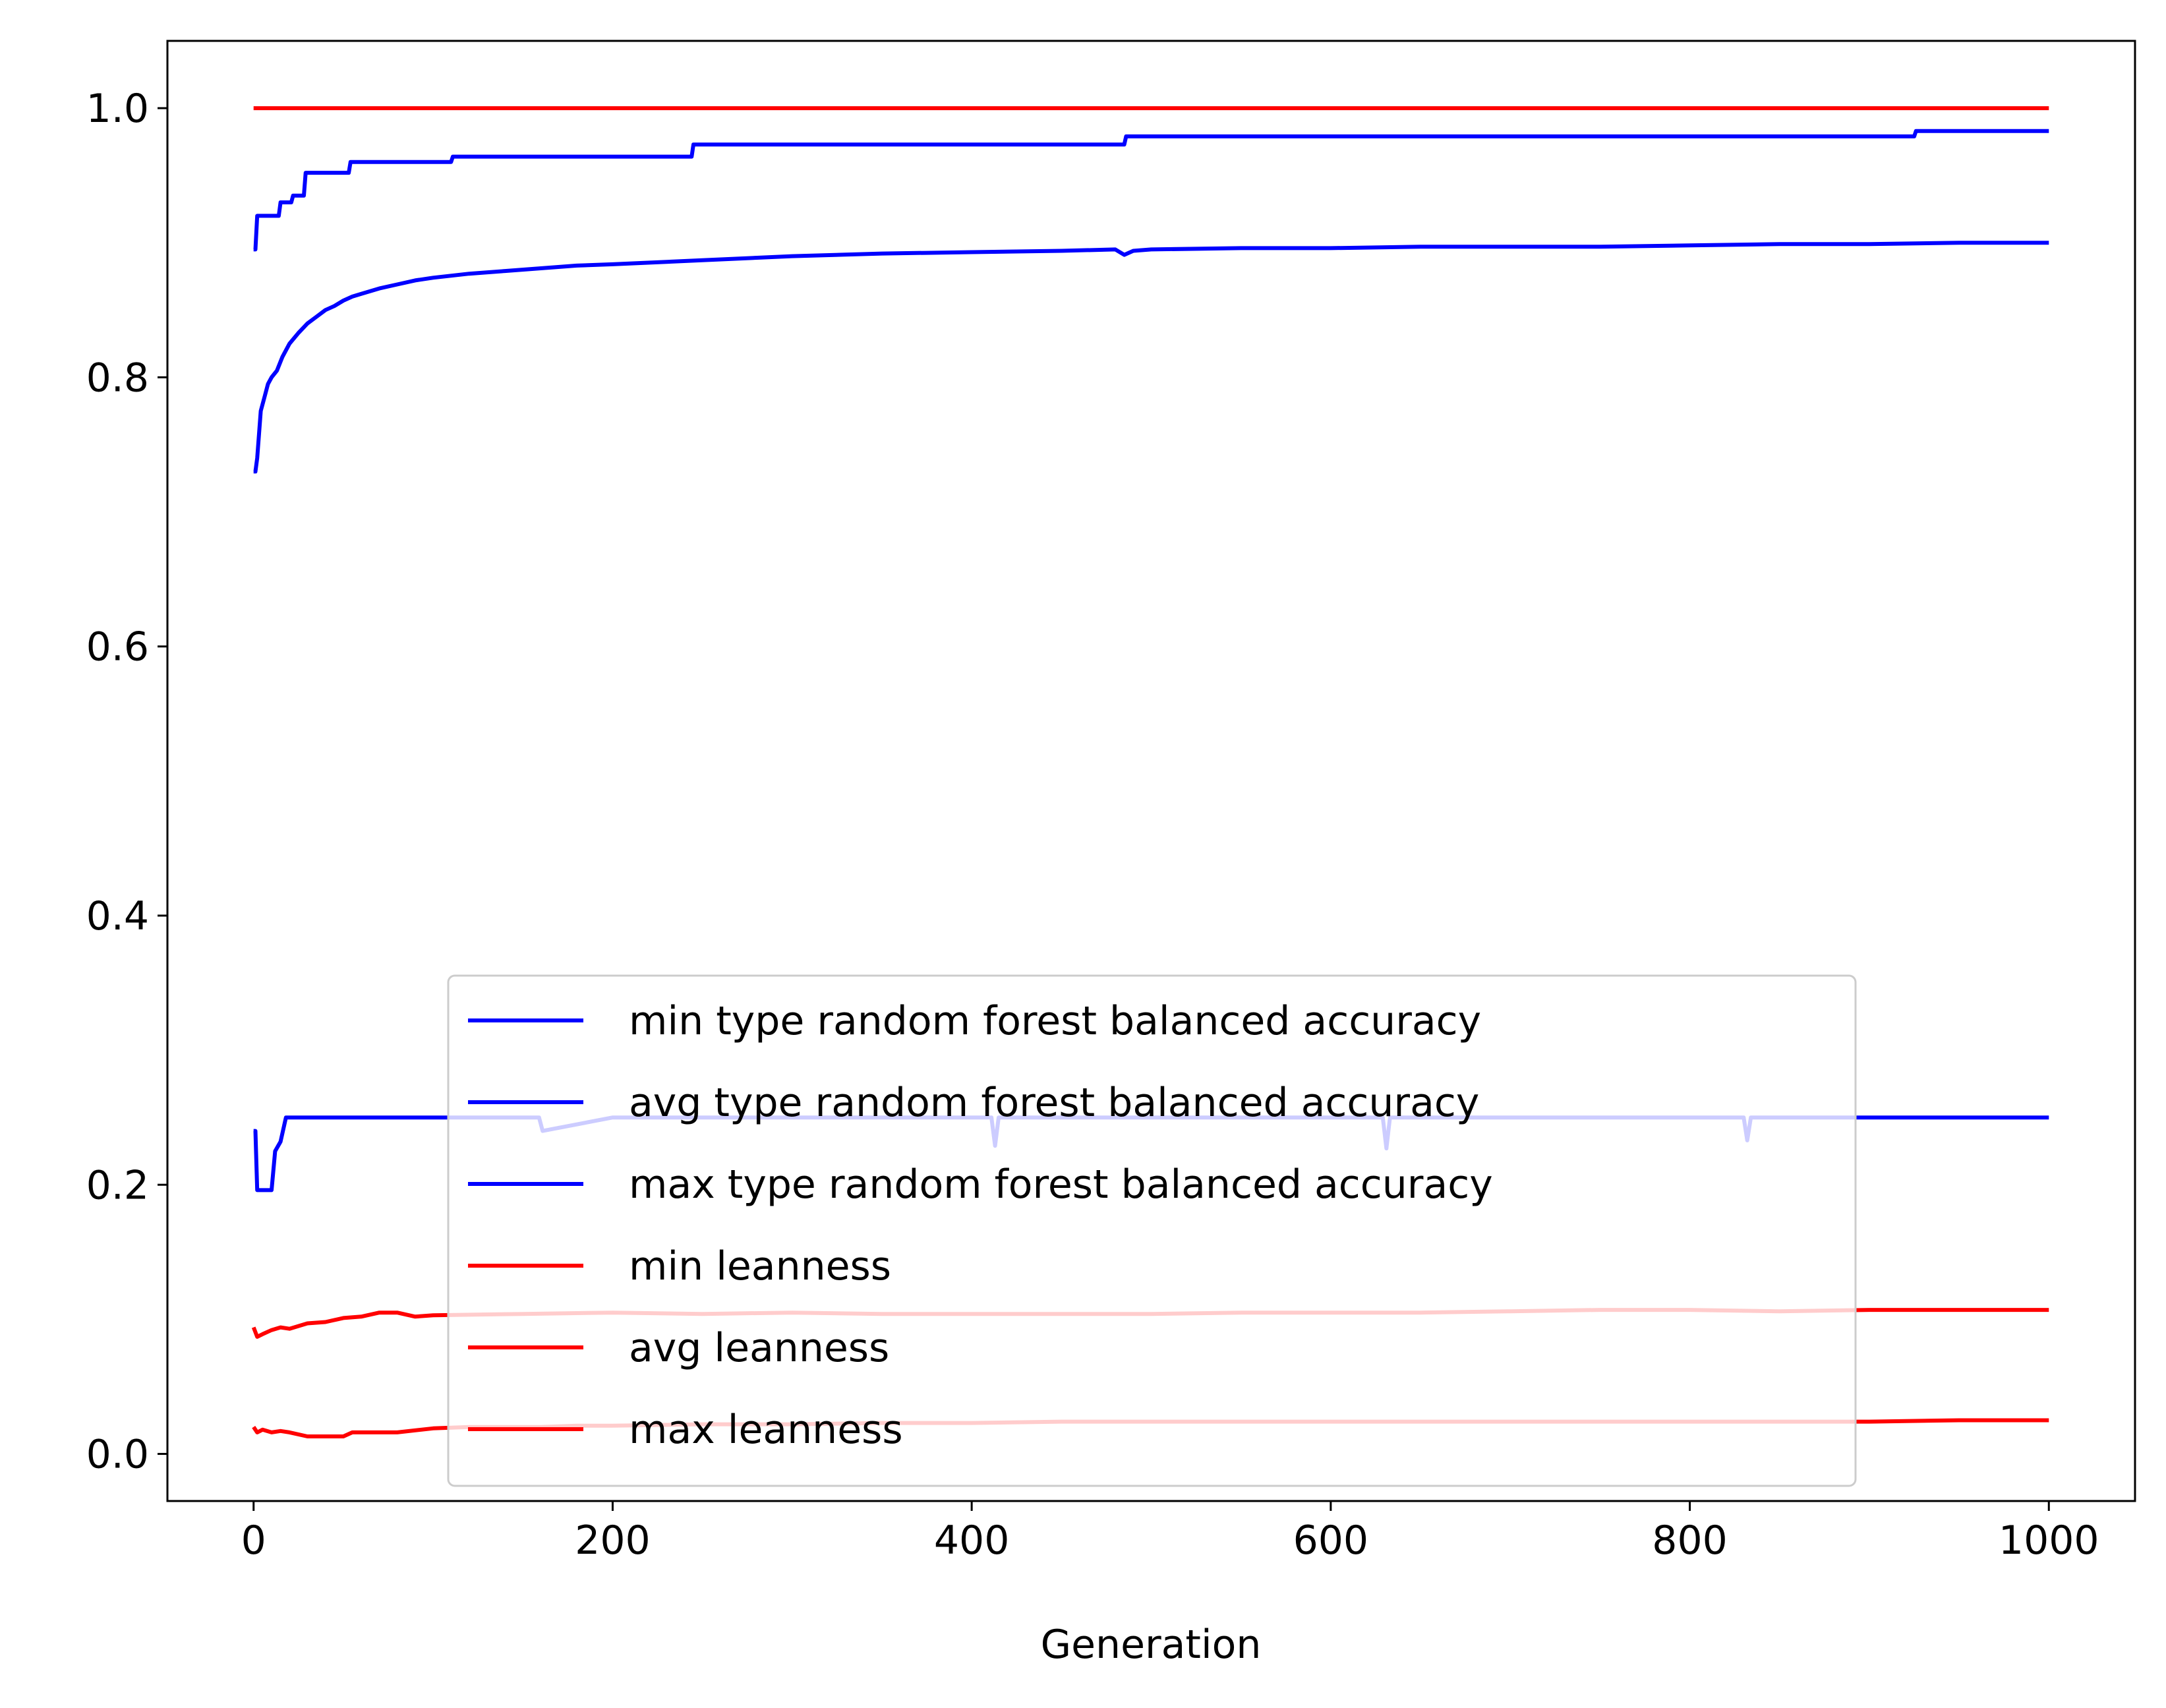  I want to click on x-axis-ticks: 0 200 400 600 800 1000, so click(1170, 1532).